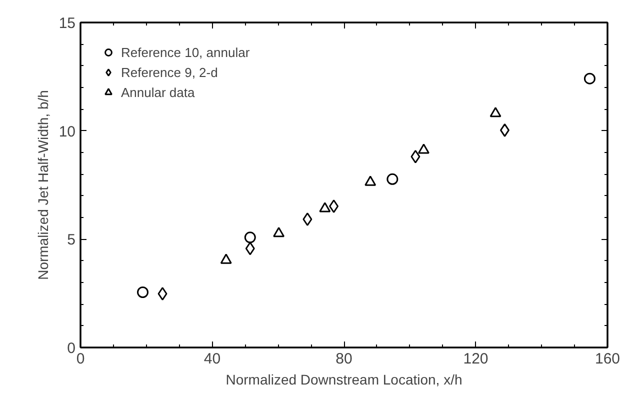 The image size is (637, 402). What do you see at coordinates (475, 359) in the screenshot?
I see `x-tick-label: 120` at bounding box center [475, 359].